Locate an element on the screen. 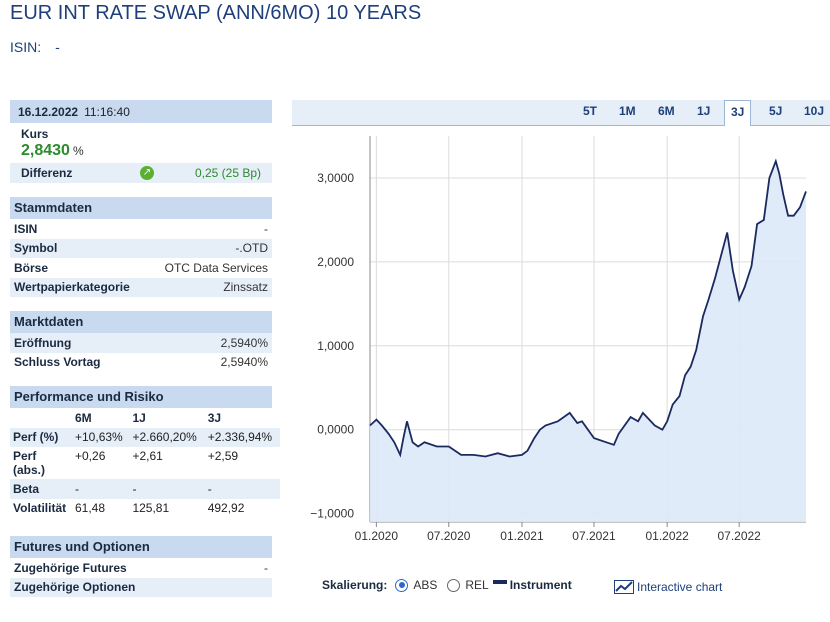 The width and height of the screenshot is (830, 622). x-tick-label: 01.2020 is located at coordinates (377, 536).